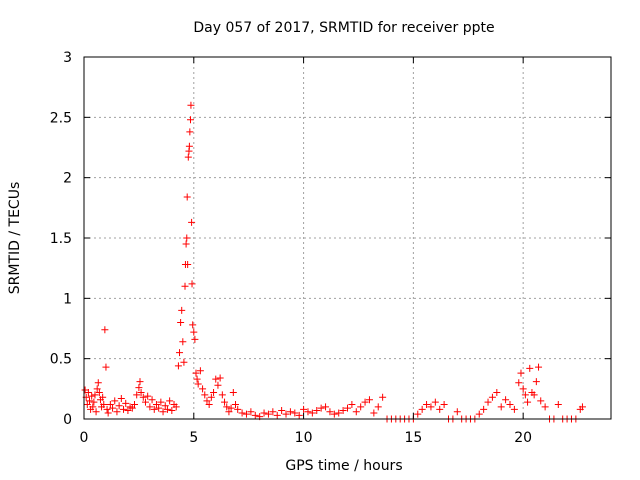  Describe the element at coordinates (343, 466) in the screenshot. I see `x-axis-label: GPS time / hours` at that location.